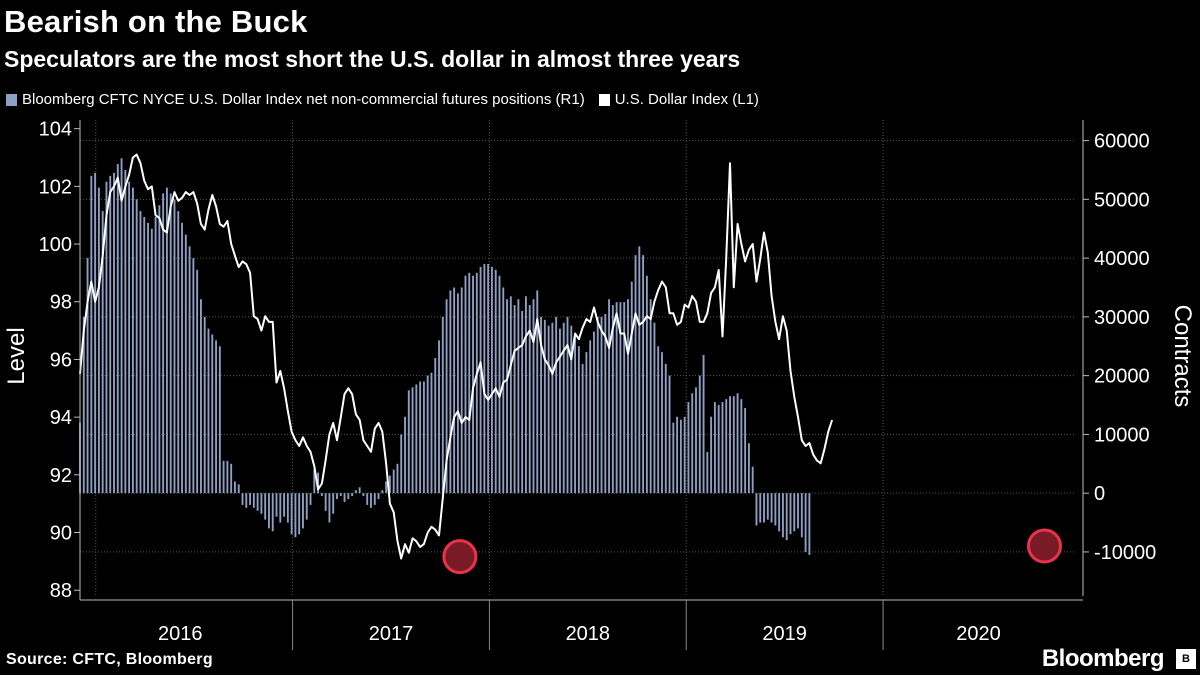  What do you see at coordinates (55, 130) in the screenshot?
I see `left-tick-label: 104` at bounding box center [55, 130].